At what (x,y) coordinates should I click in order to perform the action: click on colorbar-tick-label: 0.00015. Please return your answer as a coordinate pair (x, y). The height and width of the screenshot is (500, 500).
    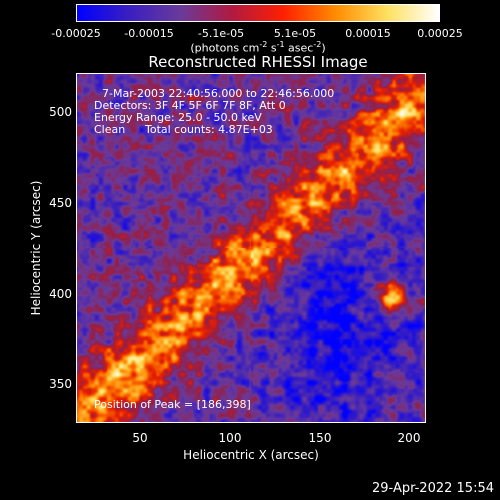
    Looking at the image, I should click on (368, 33).